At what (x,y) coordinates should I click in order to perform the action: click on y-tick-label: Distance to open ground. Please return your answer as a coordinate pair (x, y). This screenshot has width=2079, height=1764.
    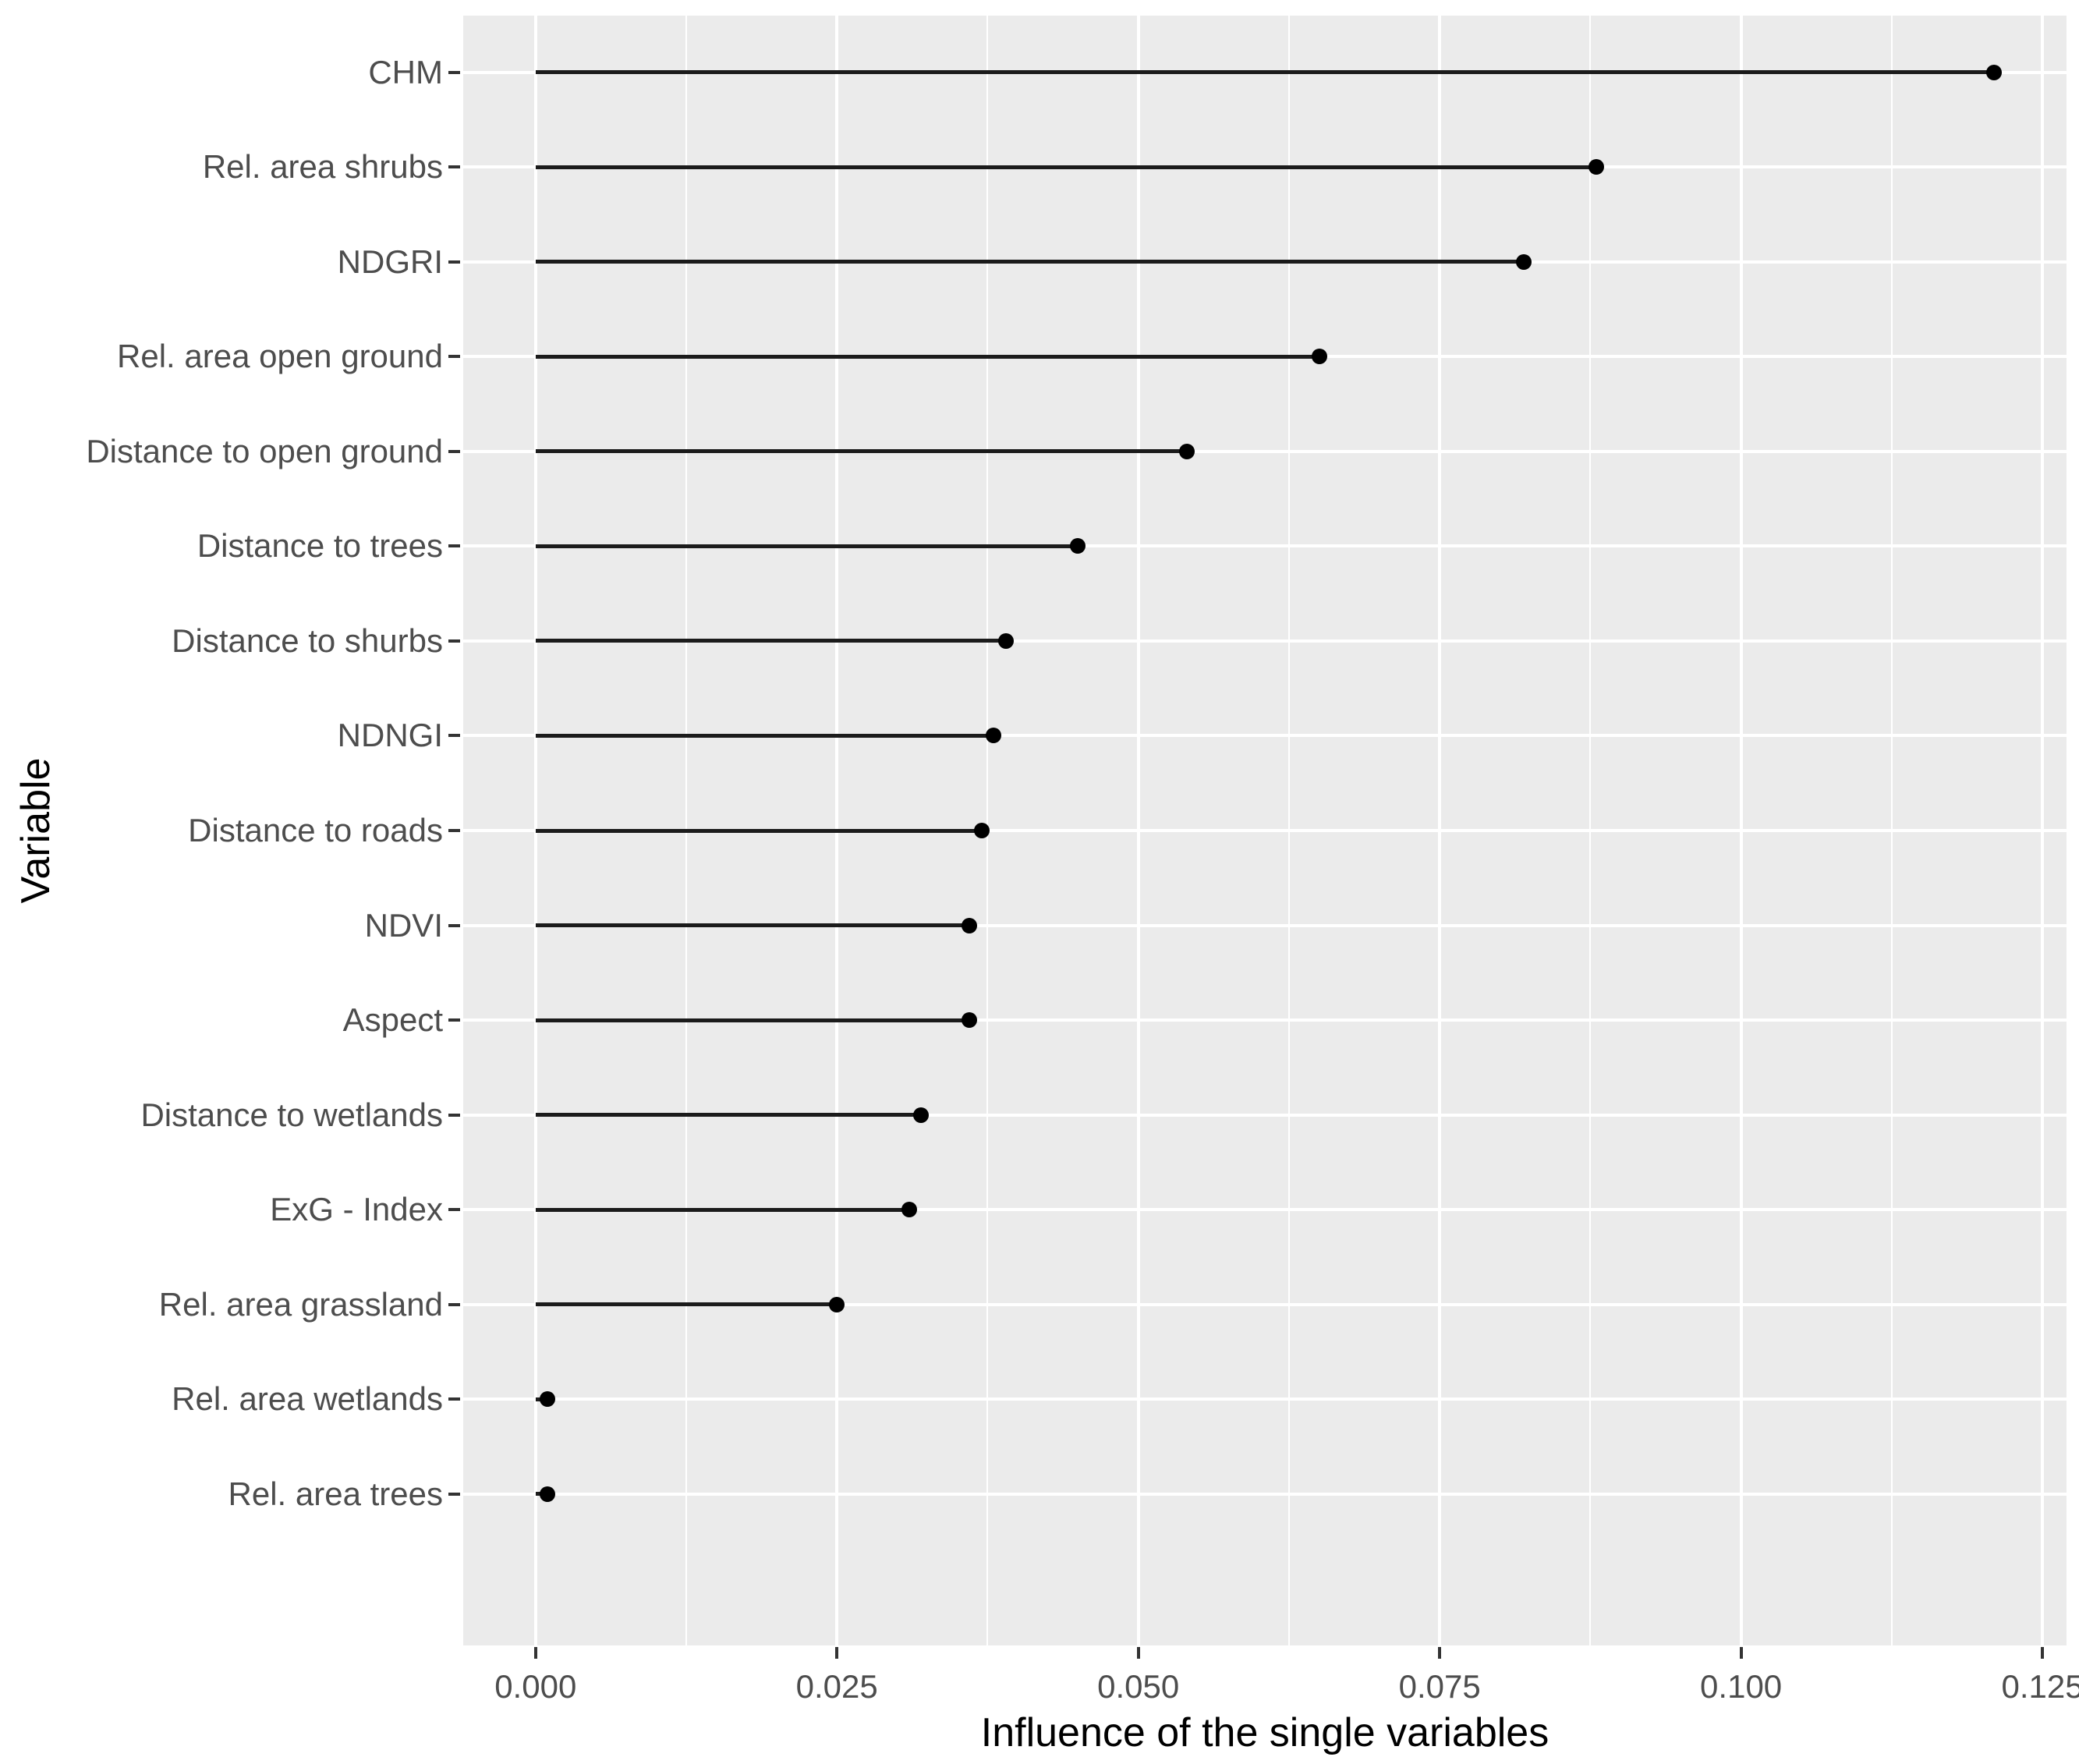
    Looking at the image, I should click on (264, 450).